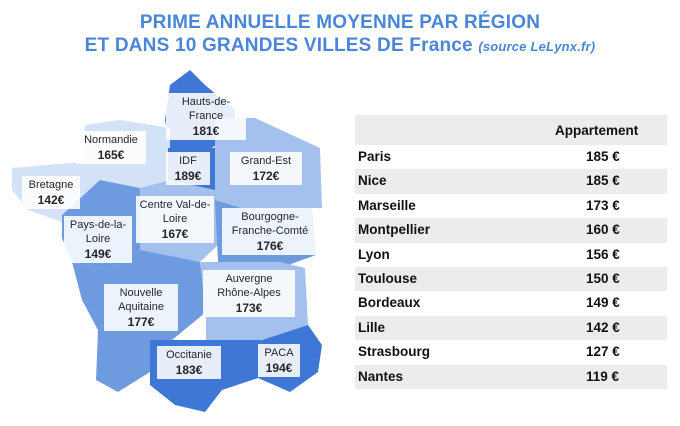  What do you see at coordinates (394, 352) in the screenshot?
I see `city-name: Strasbourg` at bounding box center [394, 352].